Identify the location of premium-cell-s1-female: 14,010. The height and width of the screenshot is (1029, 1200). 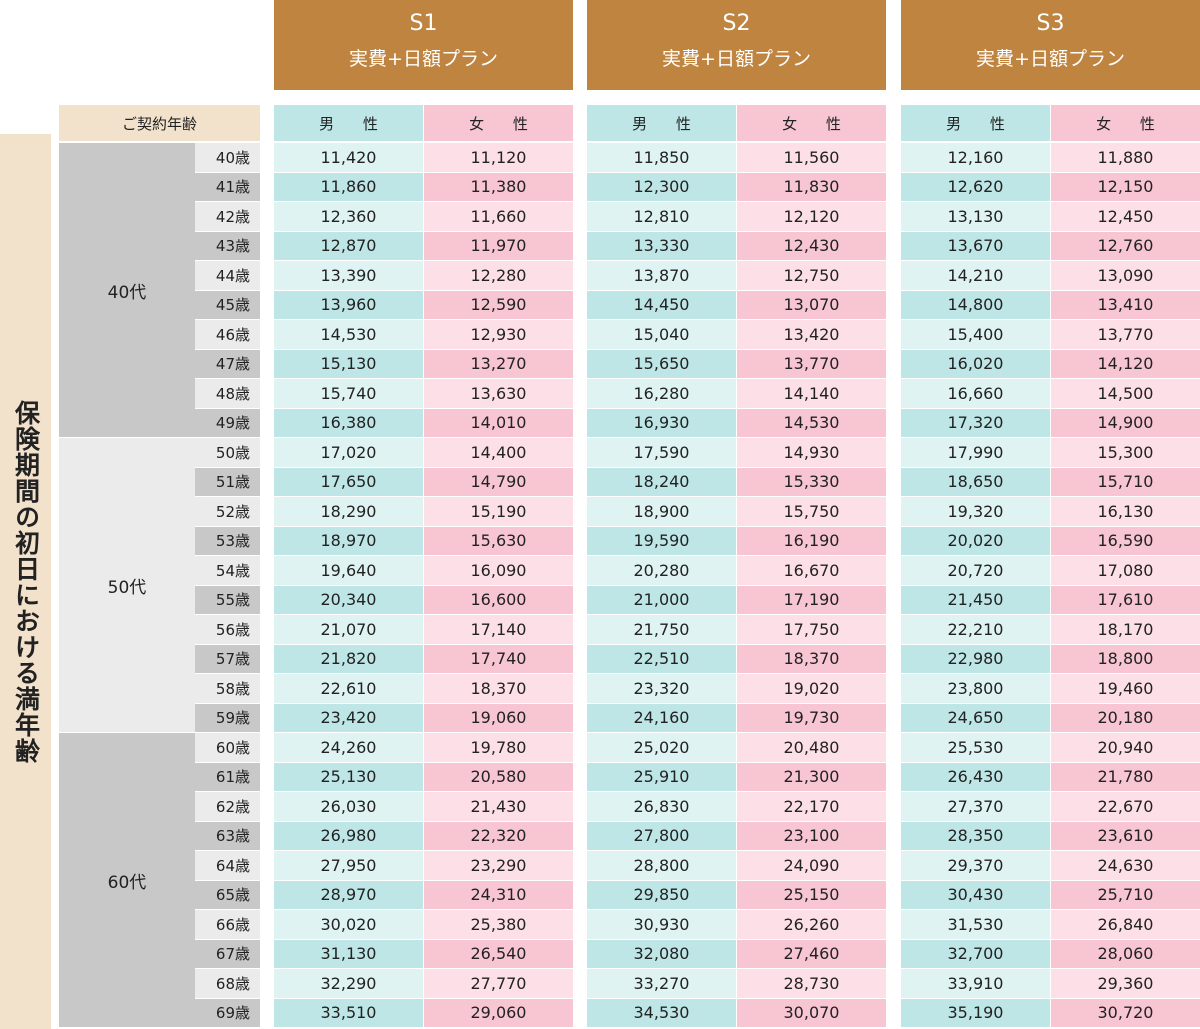
(498, 422).